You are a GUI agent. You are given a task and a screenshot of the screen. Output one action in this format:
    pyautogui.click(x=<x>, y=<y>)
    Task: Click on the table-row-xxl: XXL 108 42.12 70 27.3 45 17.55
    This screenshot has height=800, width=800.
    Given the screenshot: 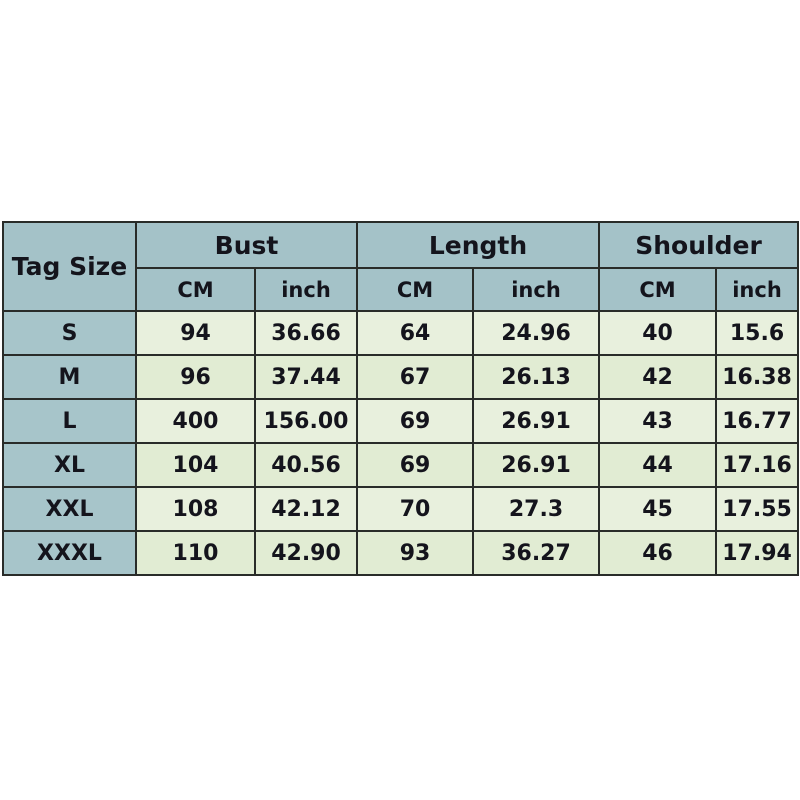 What is the action you would take?
    pyautogui.click(x=401, y=509)
    